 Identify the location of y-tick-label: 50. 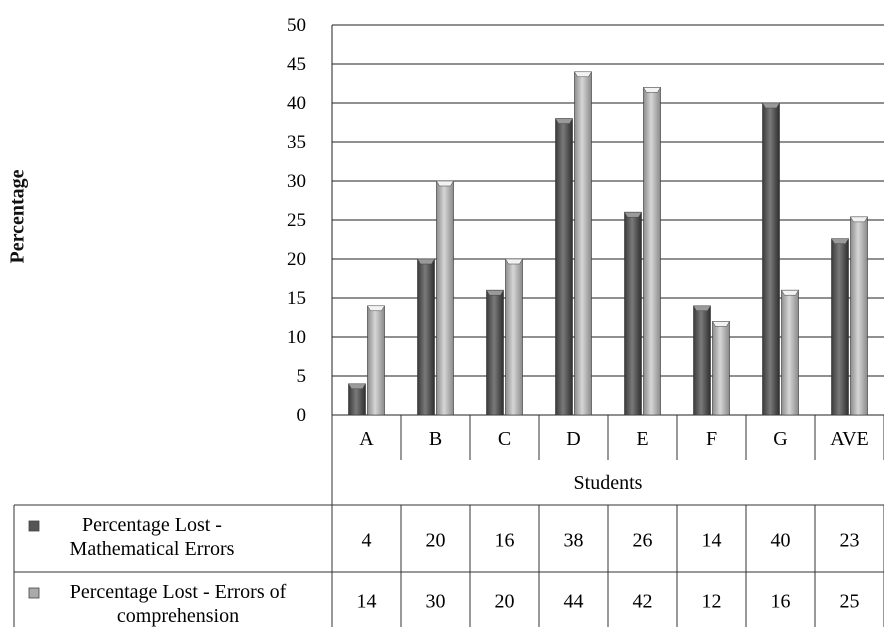
(296, 25).